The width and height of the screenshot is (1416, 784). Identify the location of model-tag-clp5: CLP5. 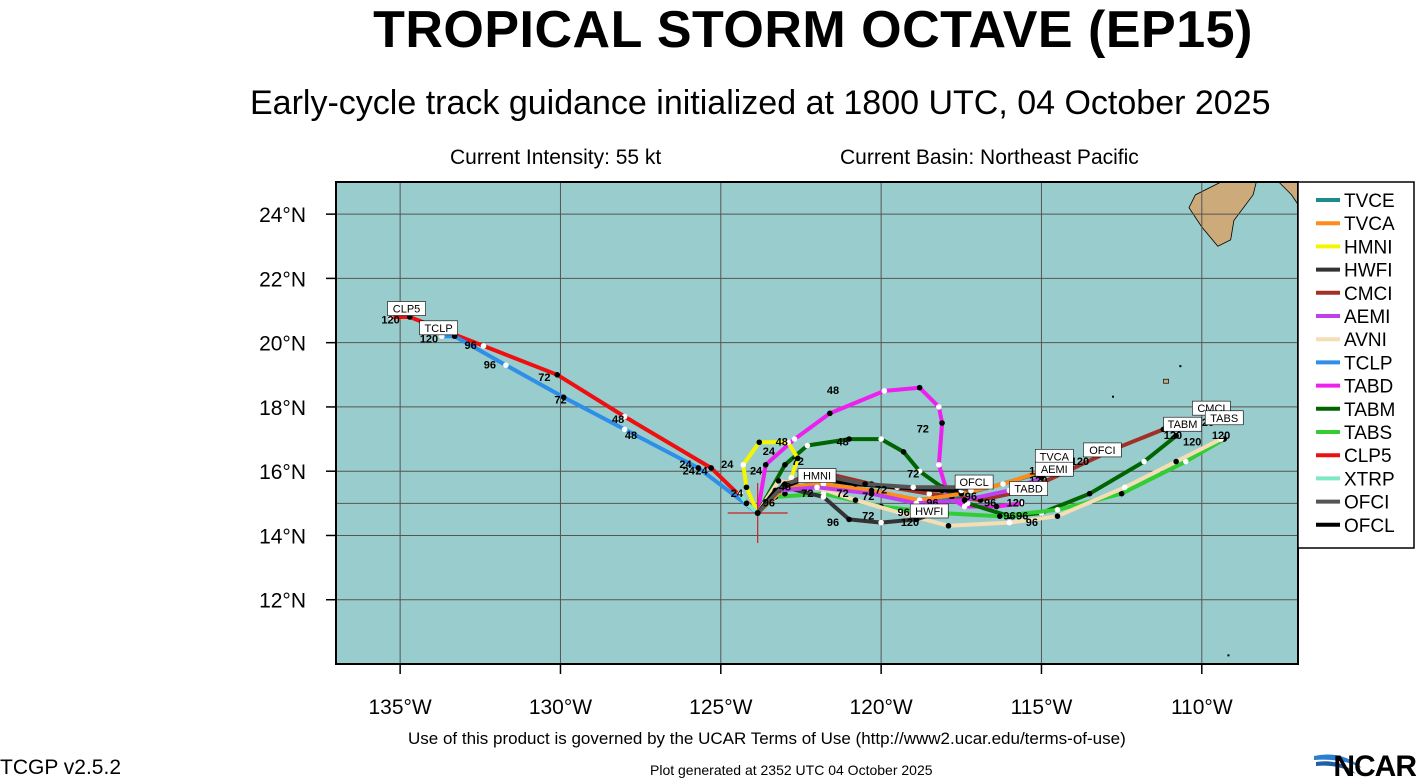
(407, 310).